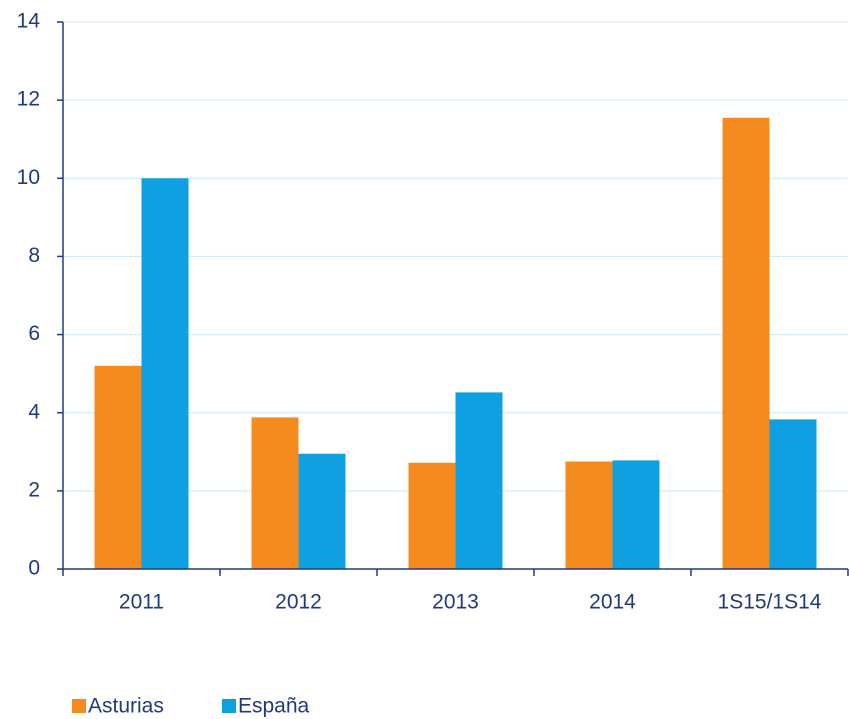 This screenshot has width=849, height=719. Describe the element at coordinates (274, 706) in the screenshot. I see `legend-label: España` at that location.